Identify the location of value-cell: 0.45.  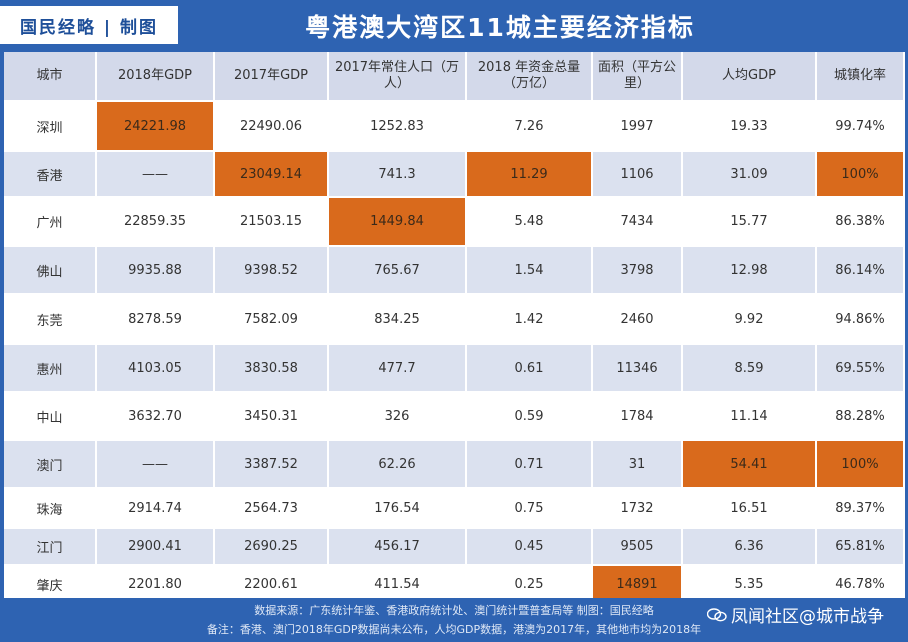
(529, 547).